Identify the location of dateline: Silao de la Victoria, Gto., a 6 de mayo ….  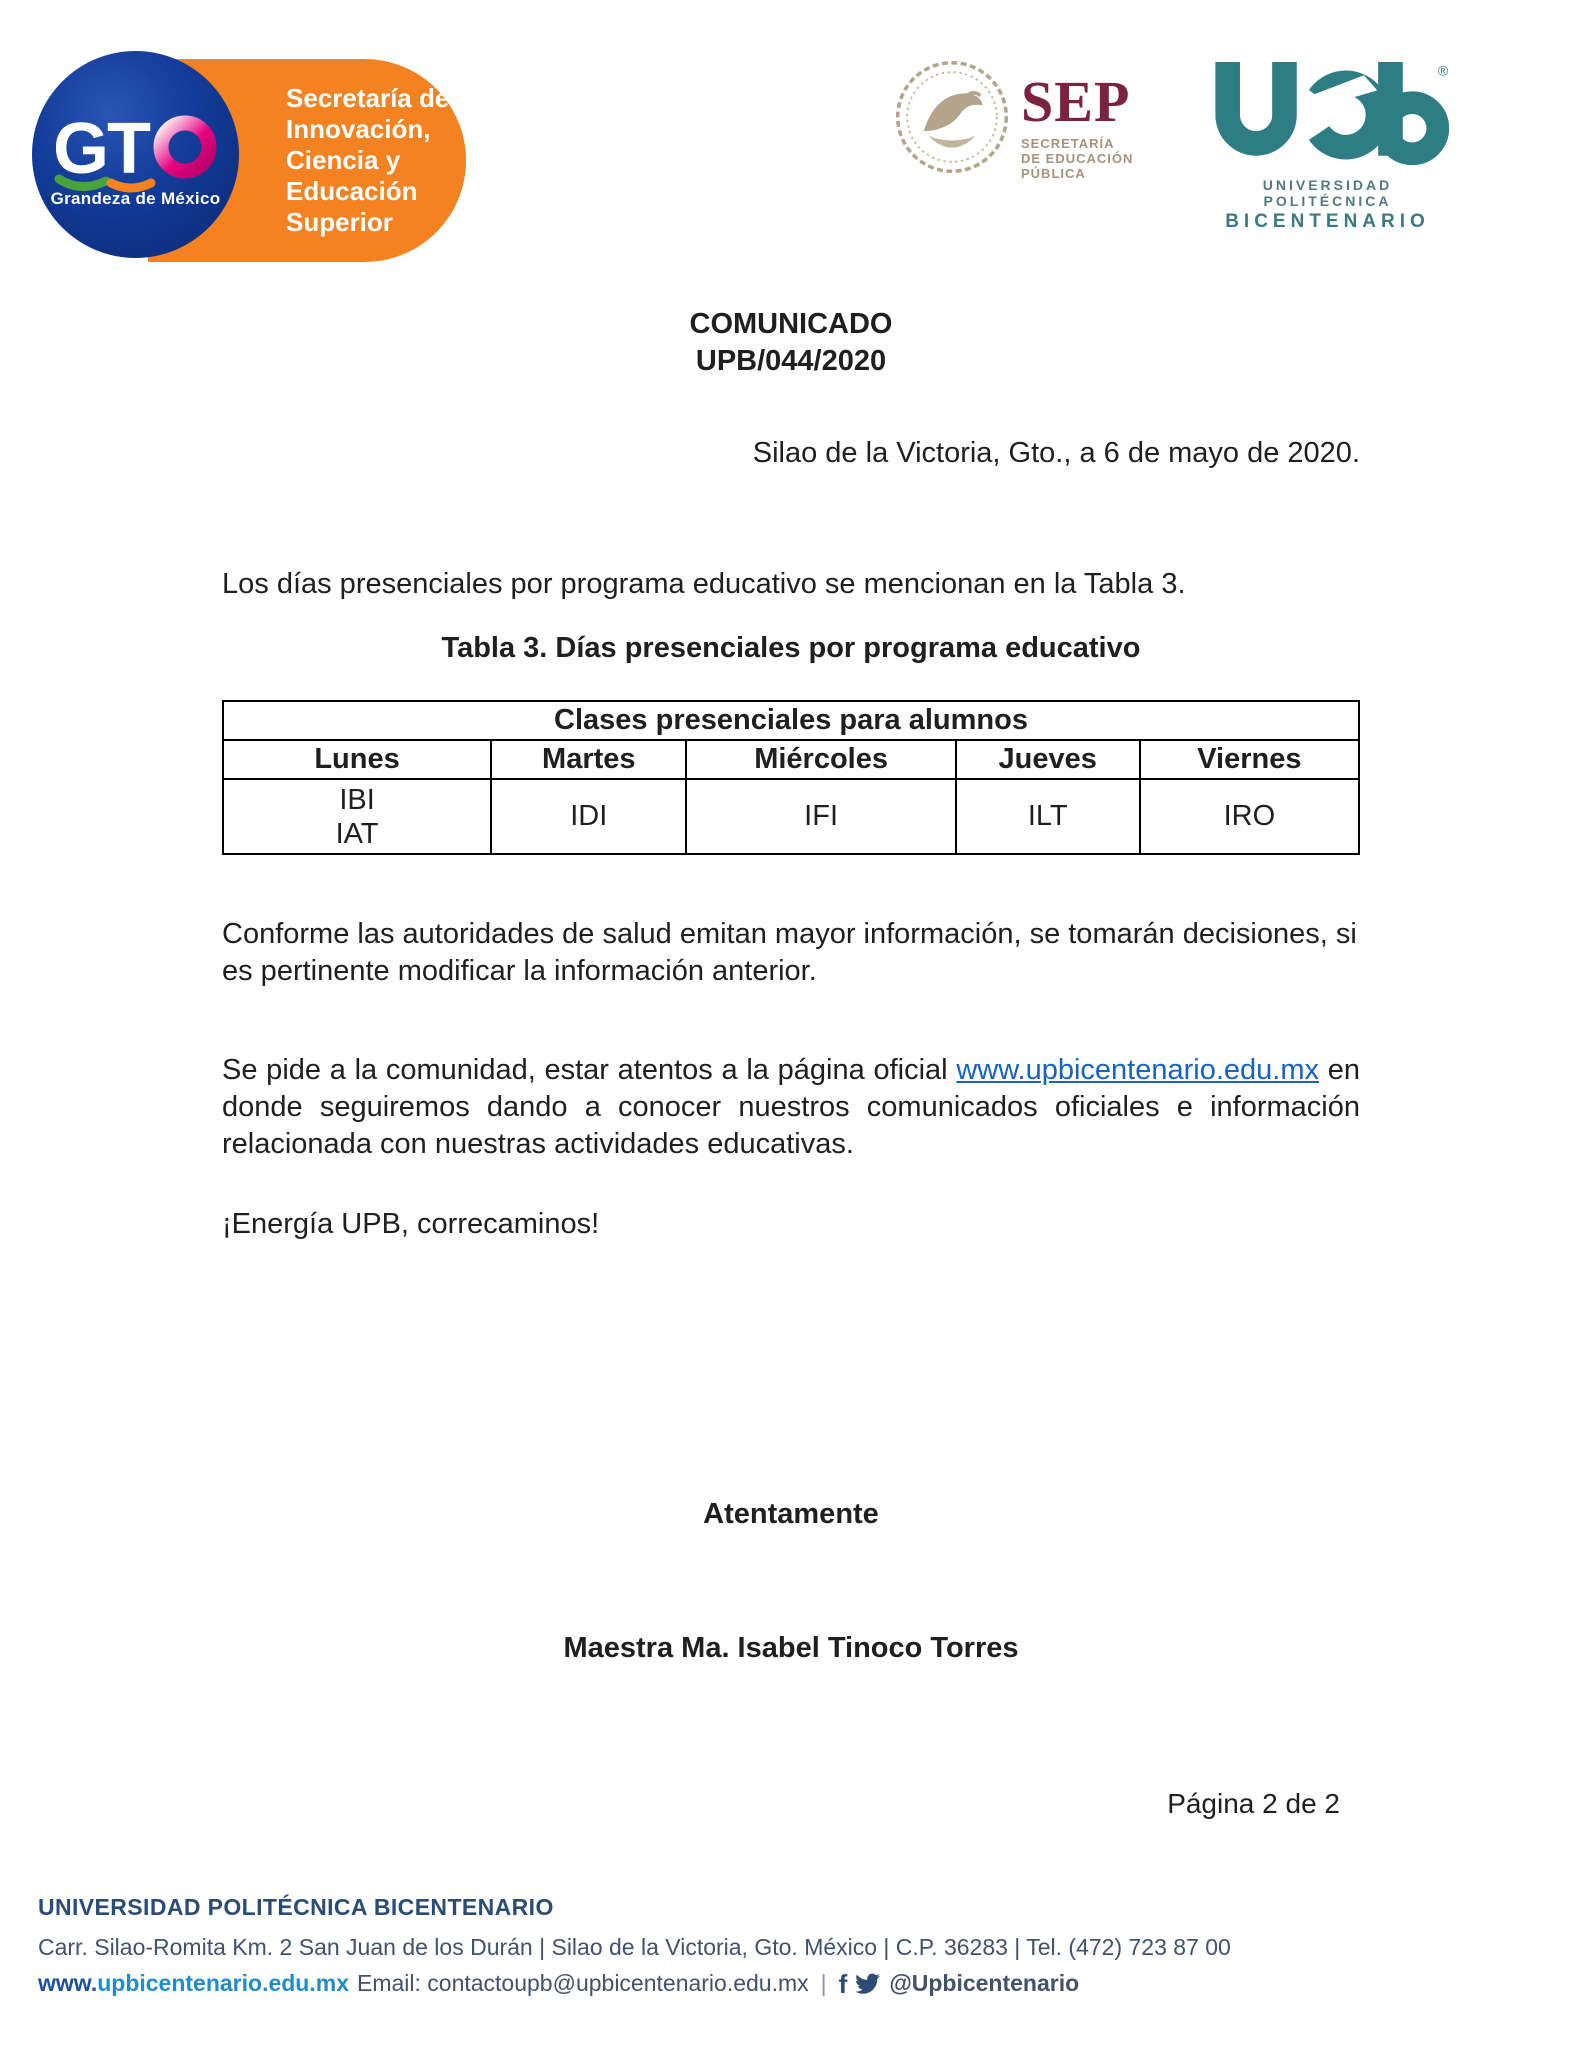
(1056, 453).